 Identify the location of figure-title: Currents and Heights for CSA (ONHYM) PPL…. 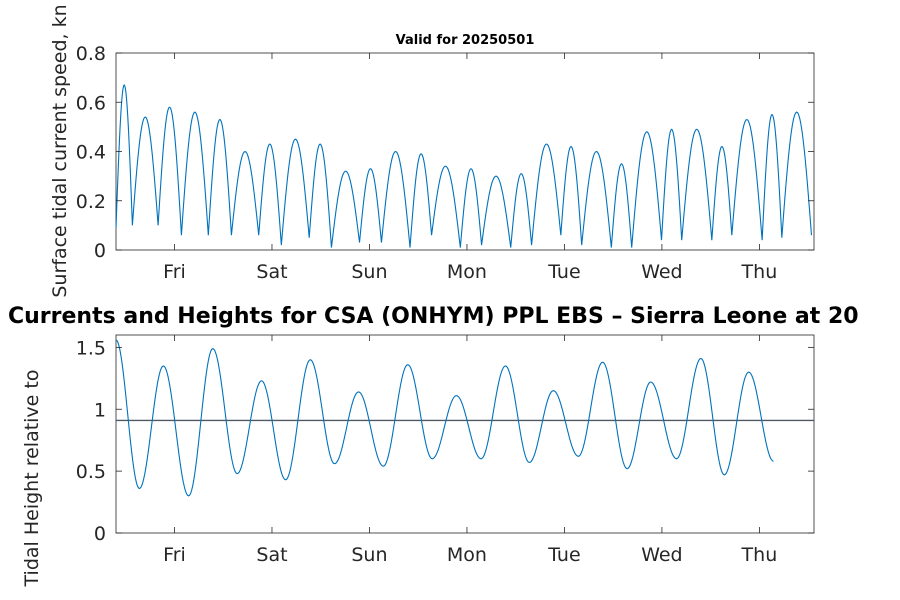
(433, 316).